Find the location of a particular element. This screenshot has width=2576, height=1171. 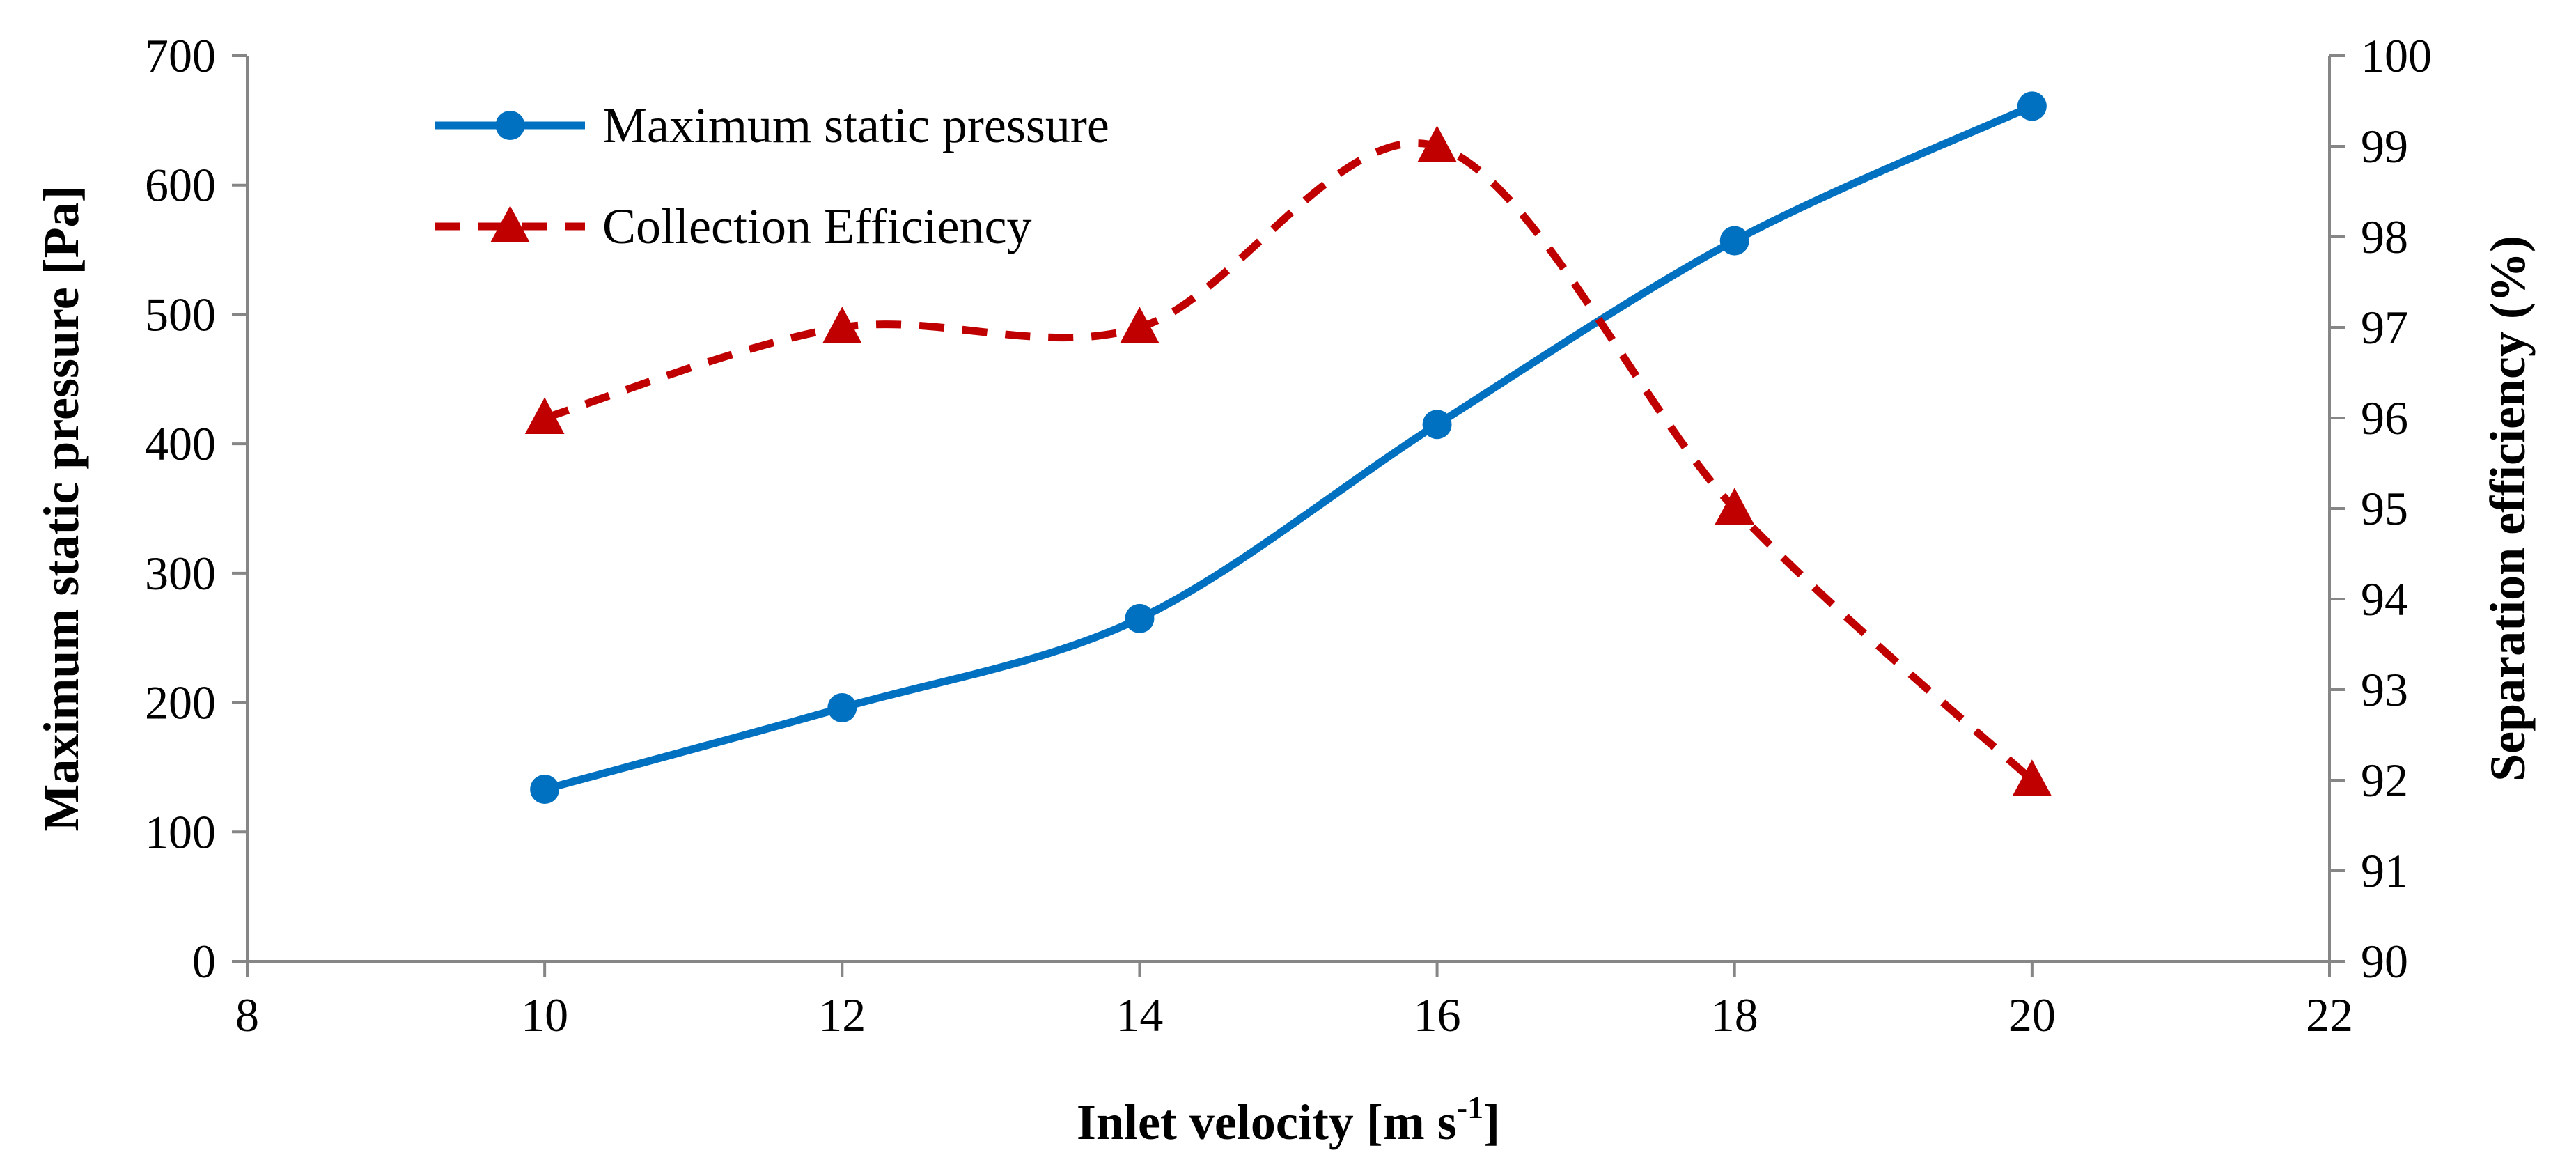

x-tick-label: 8 is located at coordinates (247, 1014).